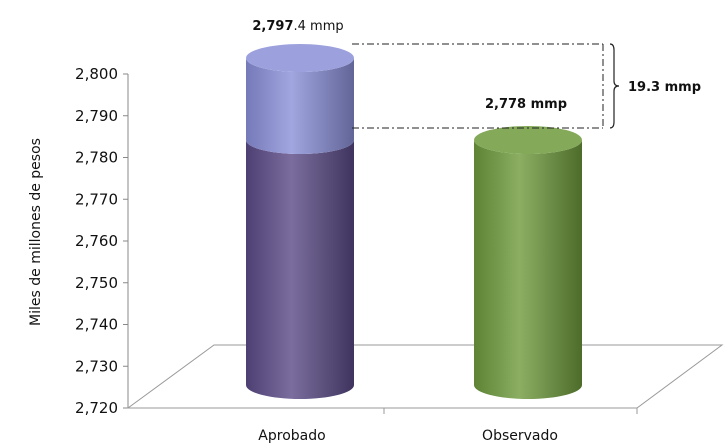 Image resolution: width=726 pixels, height=444 pixels. What do you see at coordinates (96, 325) in the screenshot?
I see `y-tick-label: 2,740` at bounding box center [96, 325].